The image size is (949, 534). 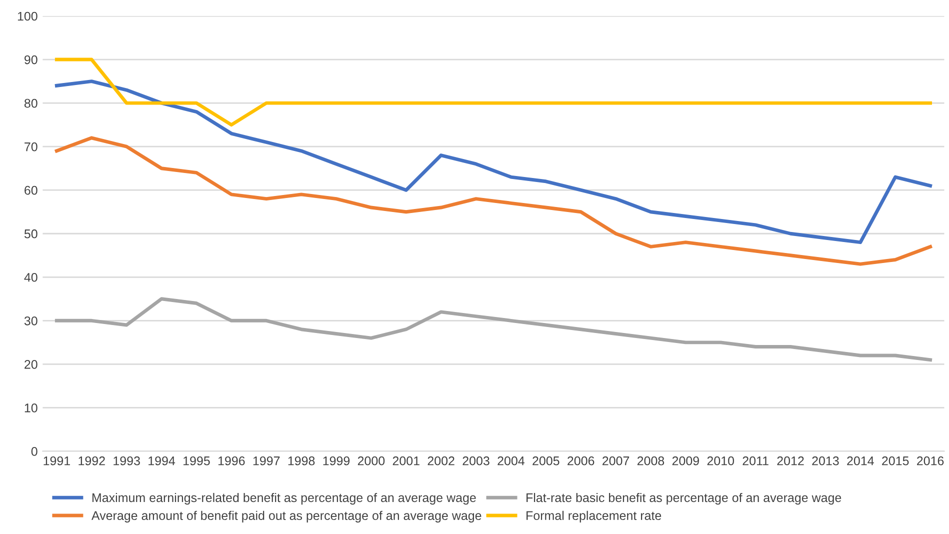 What do you see at coordinates (493, 329) in the screenshot?
I see `line-series` at bounding box center [493, 329].